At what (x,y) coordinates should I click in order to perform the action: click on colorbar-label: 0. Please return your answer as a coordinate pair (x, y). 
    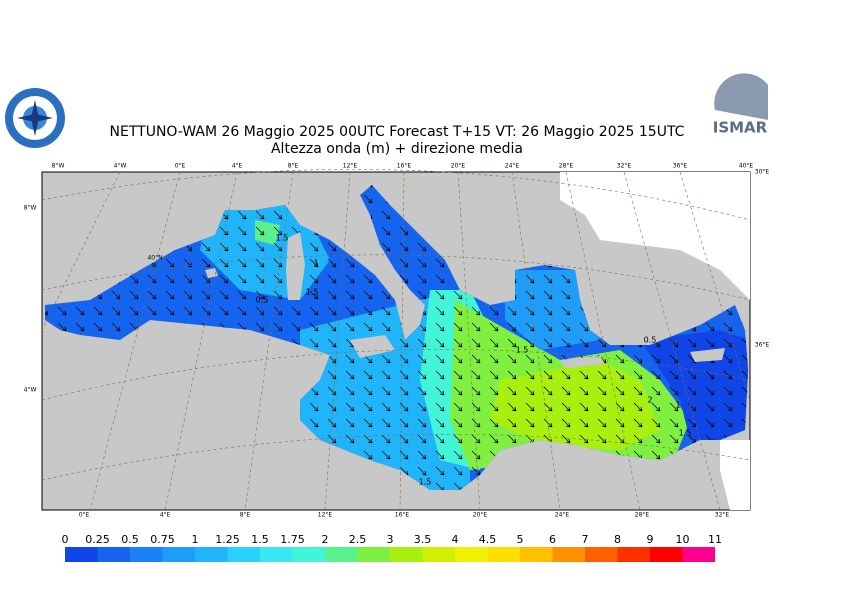
    Looking at the image, I should click on (65, 539).